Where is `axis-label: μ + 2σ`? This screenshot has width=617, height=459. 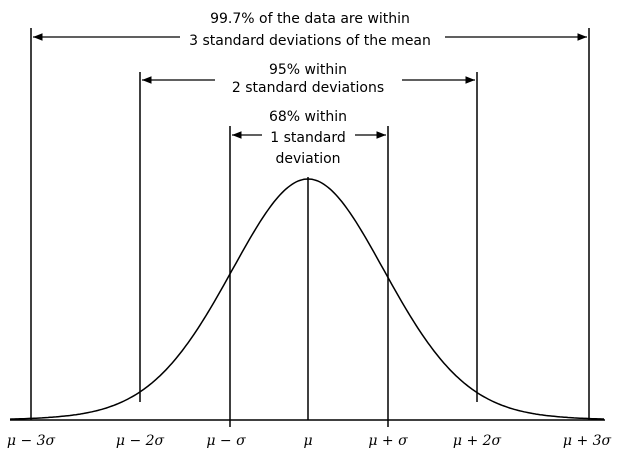 axis-label: μ + 2σ is located at coordinates (477, 441).